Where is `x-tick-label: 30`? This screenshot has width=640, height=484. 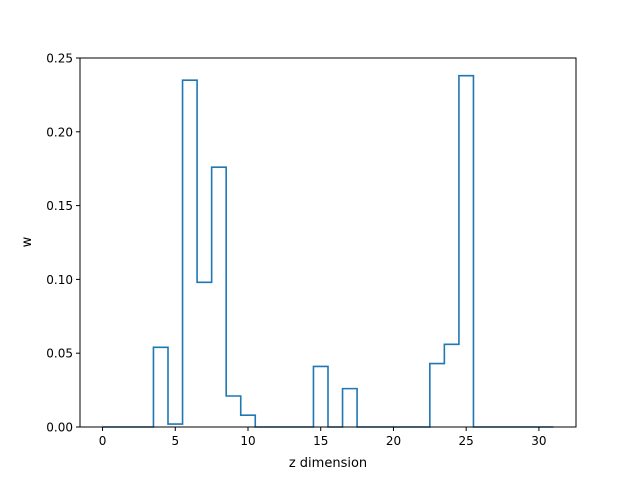 x-tick-label: 30 is located at coordinates (538, 441).